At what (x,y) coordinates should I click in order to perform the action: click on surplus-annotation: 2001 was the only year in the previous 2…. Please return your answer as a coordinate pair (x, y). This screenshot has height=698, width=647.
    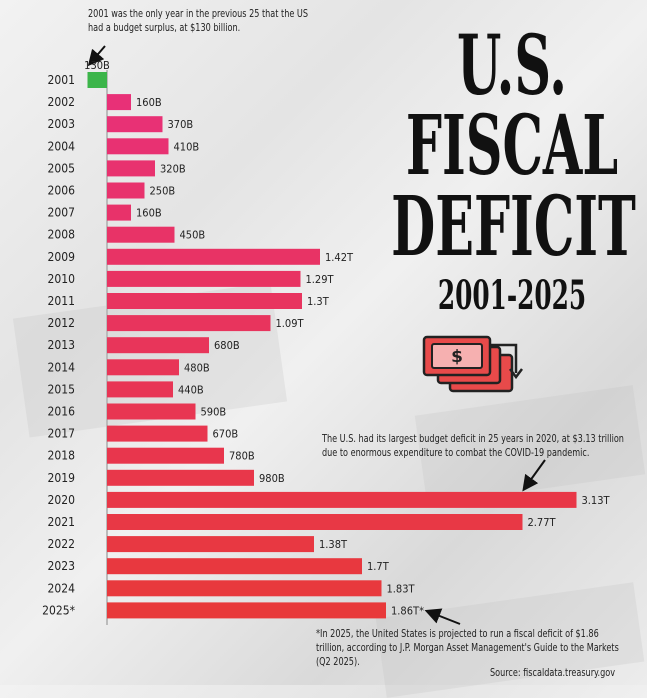
    Looking at the image, I should click on (198, 20).